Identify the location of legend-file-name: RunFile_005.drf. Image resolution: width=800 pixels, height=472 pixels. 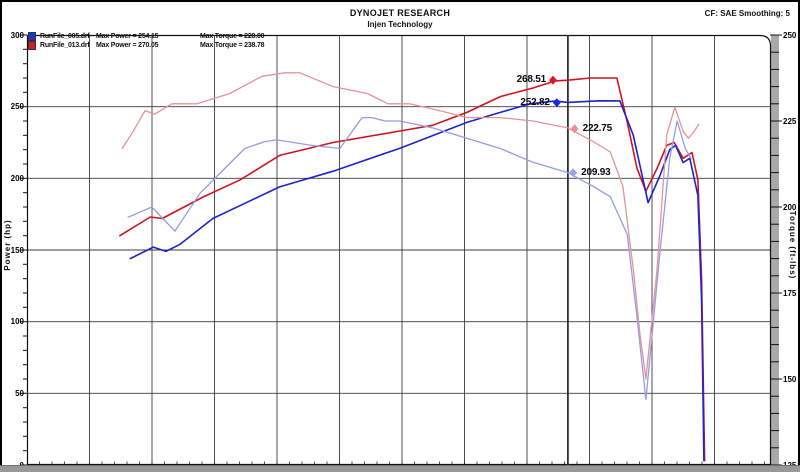
(65, 36).